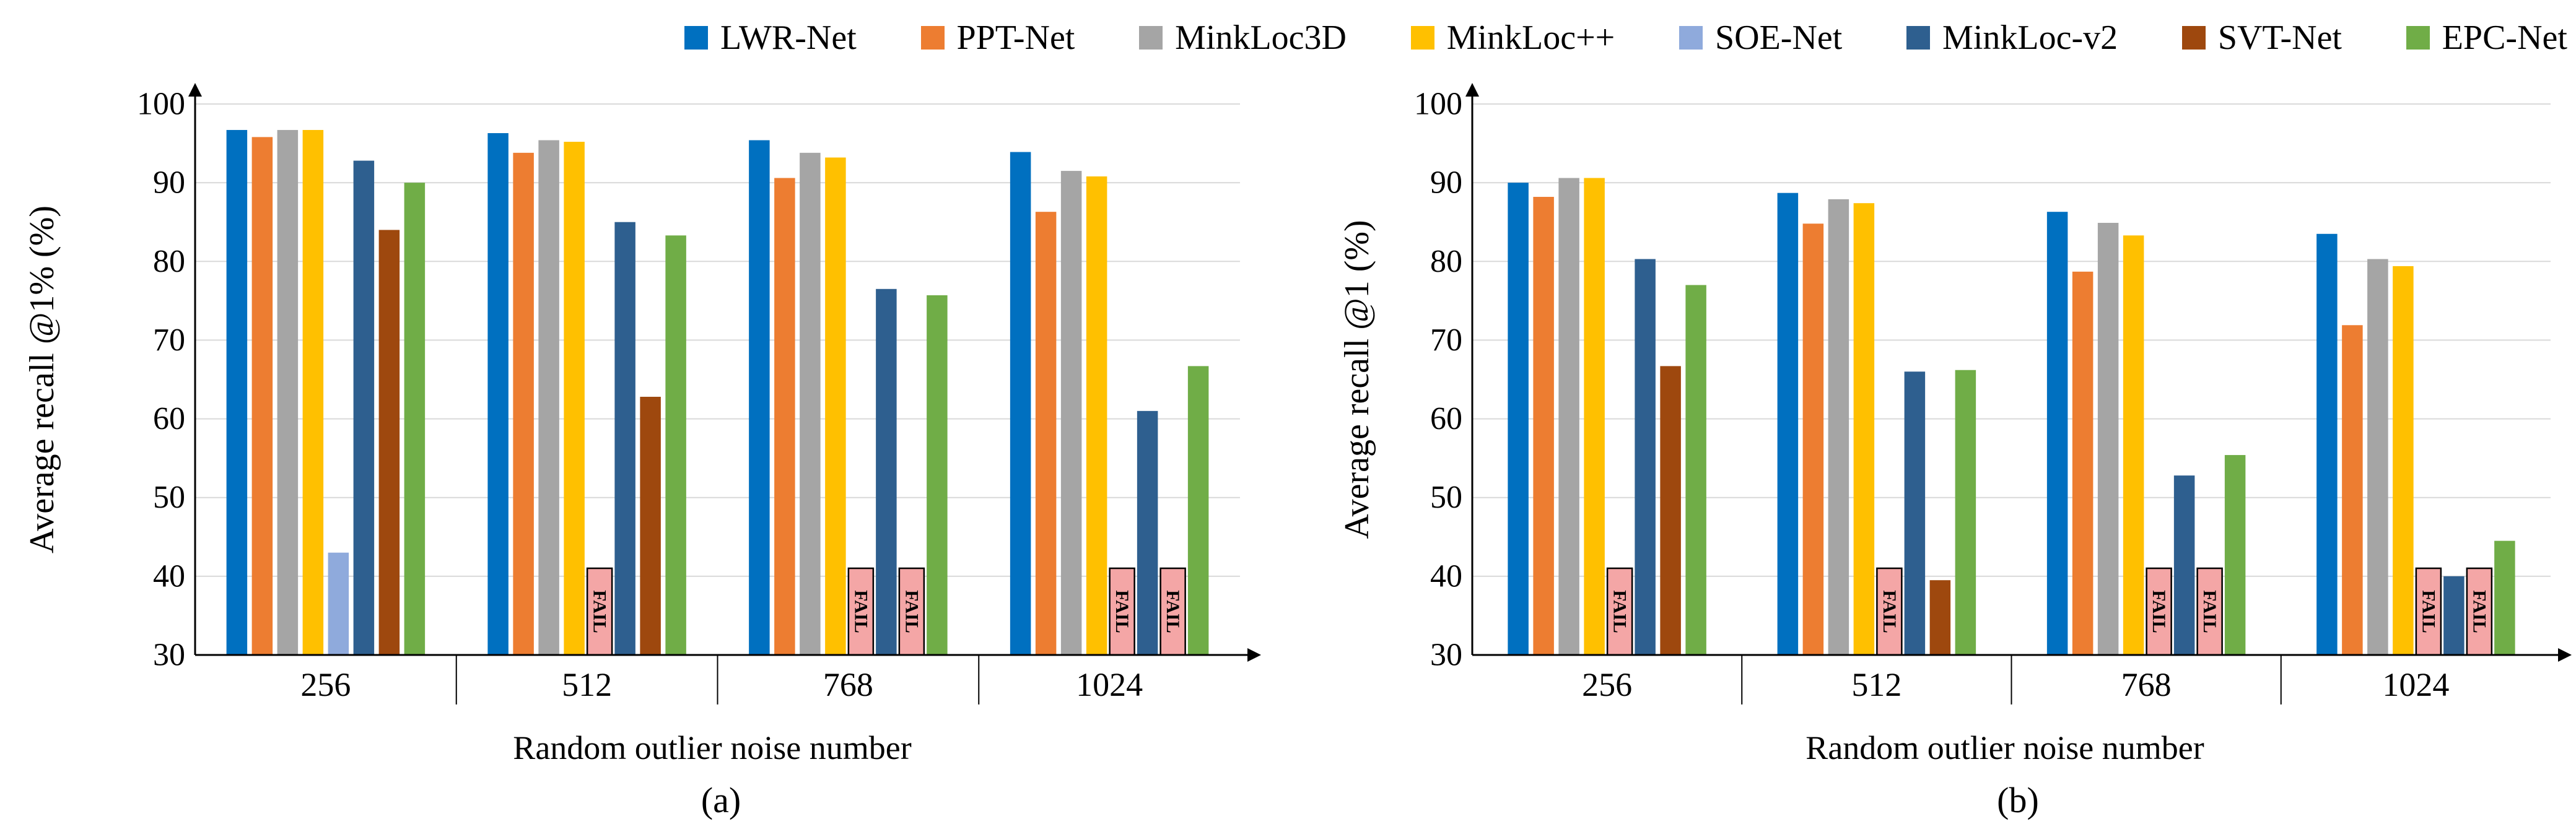 The height and width of the screenshot is (832, 2576). Describe the element at coordinates (195, 90) in the screenshot. I see `y-axis-arrow` at that location.